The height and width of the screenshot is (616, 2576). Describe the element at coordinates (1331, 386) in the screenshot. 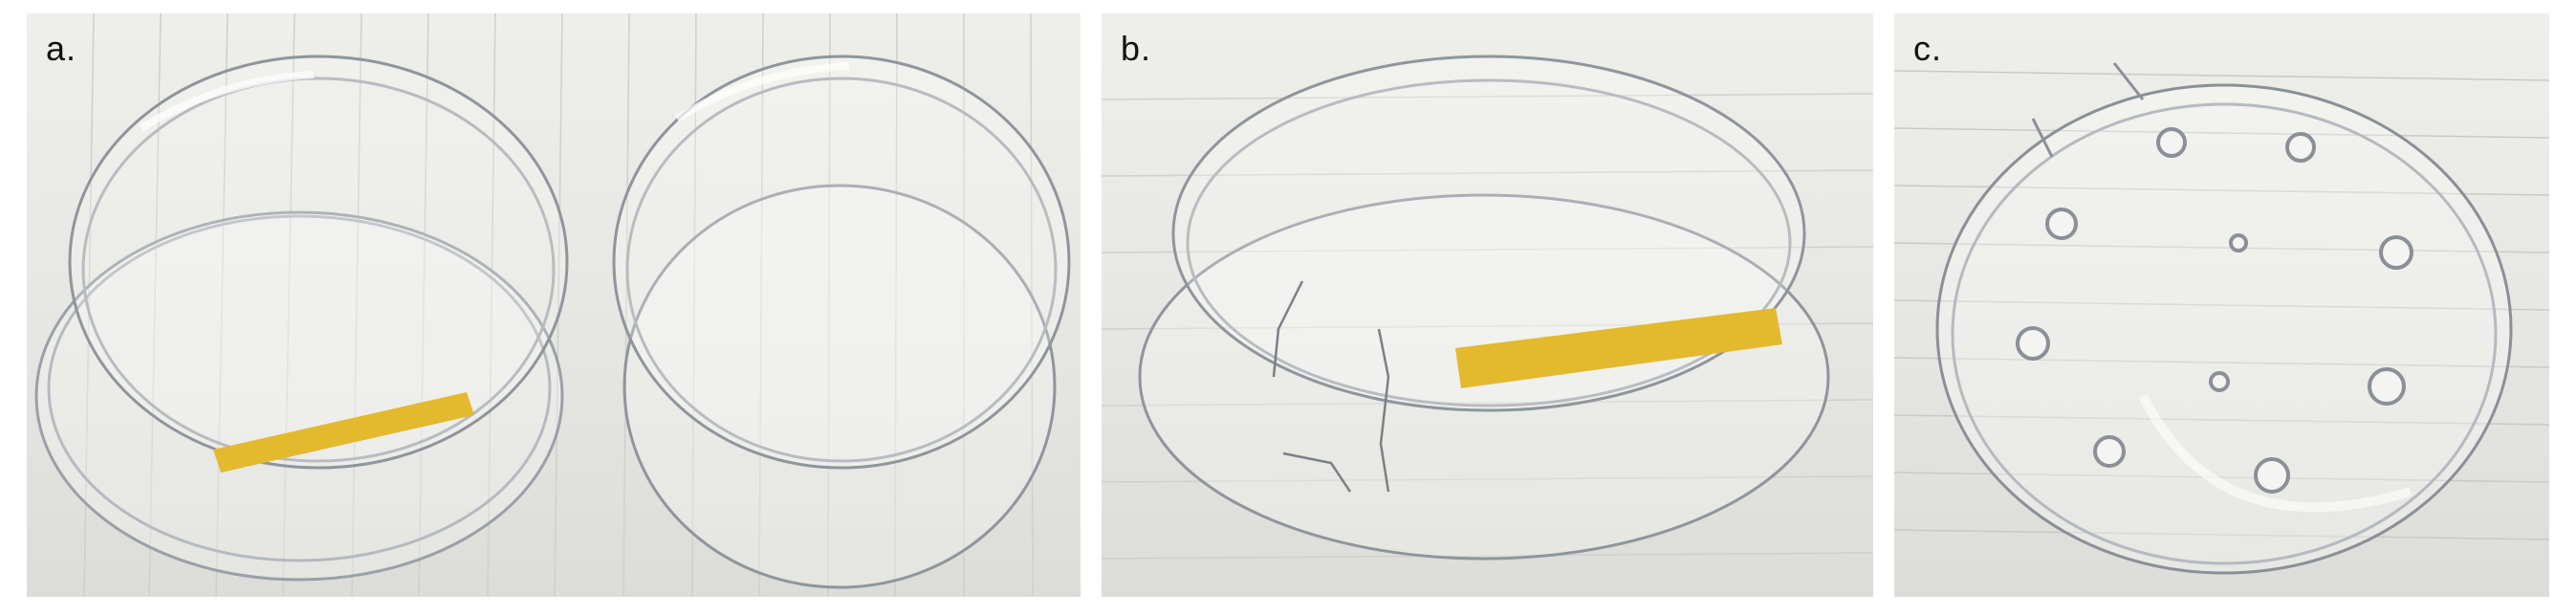

I see `crack-lines` at that location.